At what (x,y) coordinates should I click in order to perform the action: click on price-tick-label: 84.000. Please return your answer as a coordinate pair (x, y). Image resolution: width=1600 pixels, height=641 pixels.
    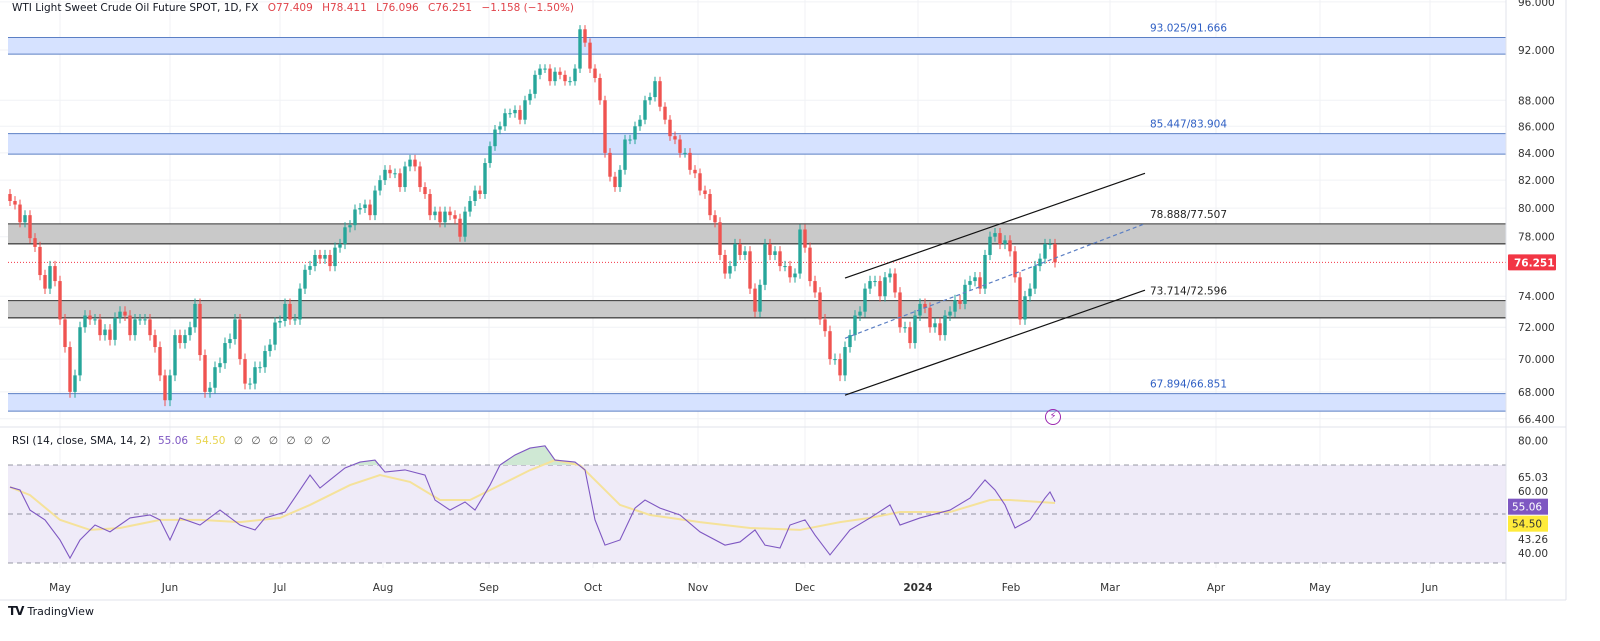
    Looking at the image, I should click on (1536, 154).